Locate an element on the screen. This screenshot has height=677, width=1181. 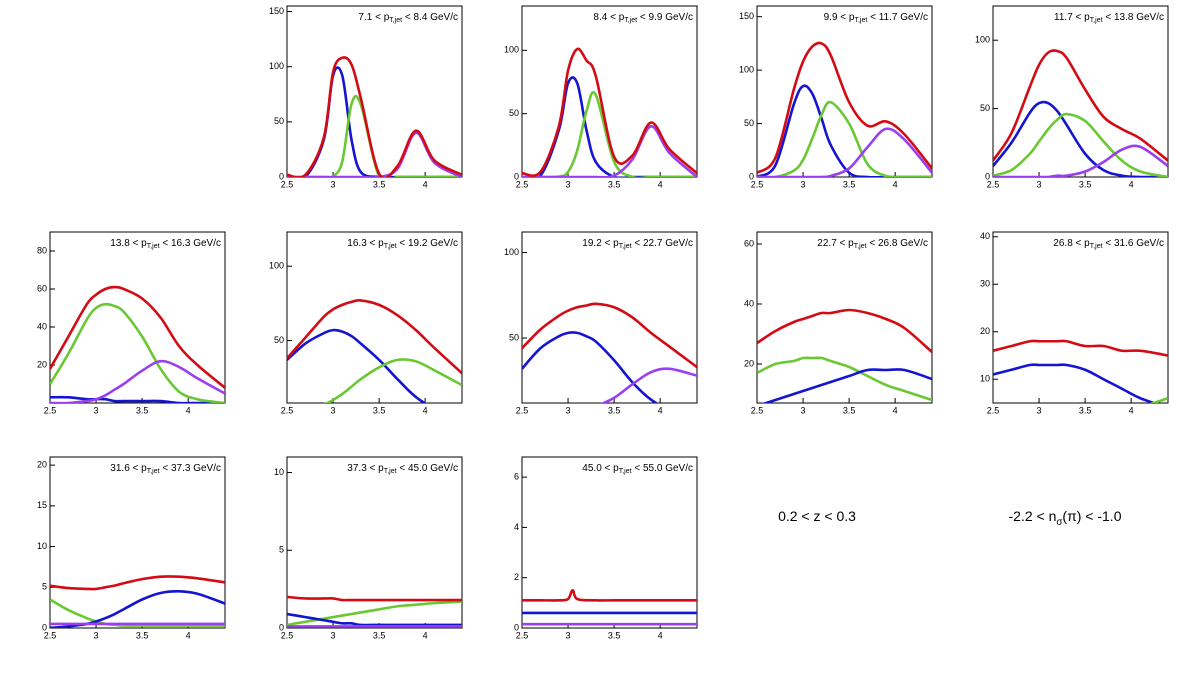
panel-title: 13.8 < pT,jet < 16.3 GeV/c is located at coordinates (165, 244).